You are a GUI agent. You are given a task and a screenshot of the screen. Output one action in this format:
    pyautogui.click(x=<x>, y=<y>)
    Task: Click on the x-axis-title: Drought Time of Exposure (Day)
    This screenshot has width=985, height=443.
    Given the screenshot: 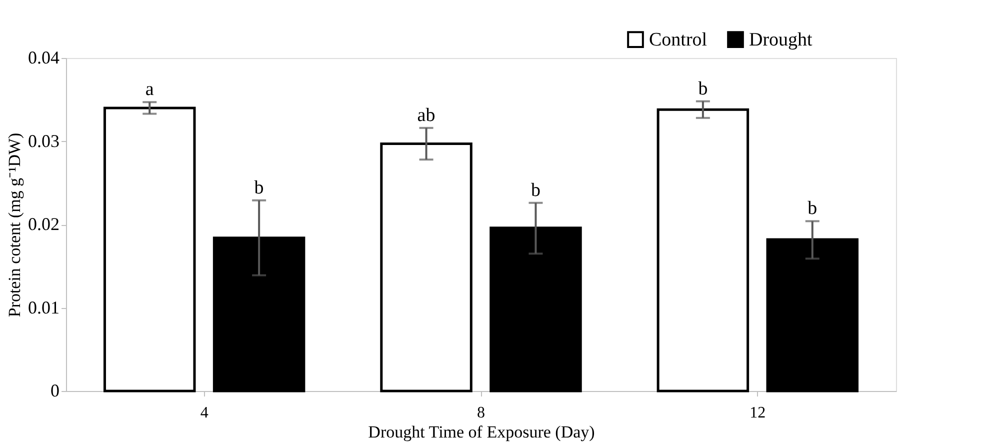 What is the action you would take?
    pyautogui.click(x=481, y=432)
    